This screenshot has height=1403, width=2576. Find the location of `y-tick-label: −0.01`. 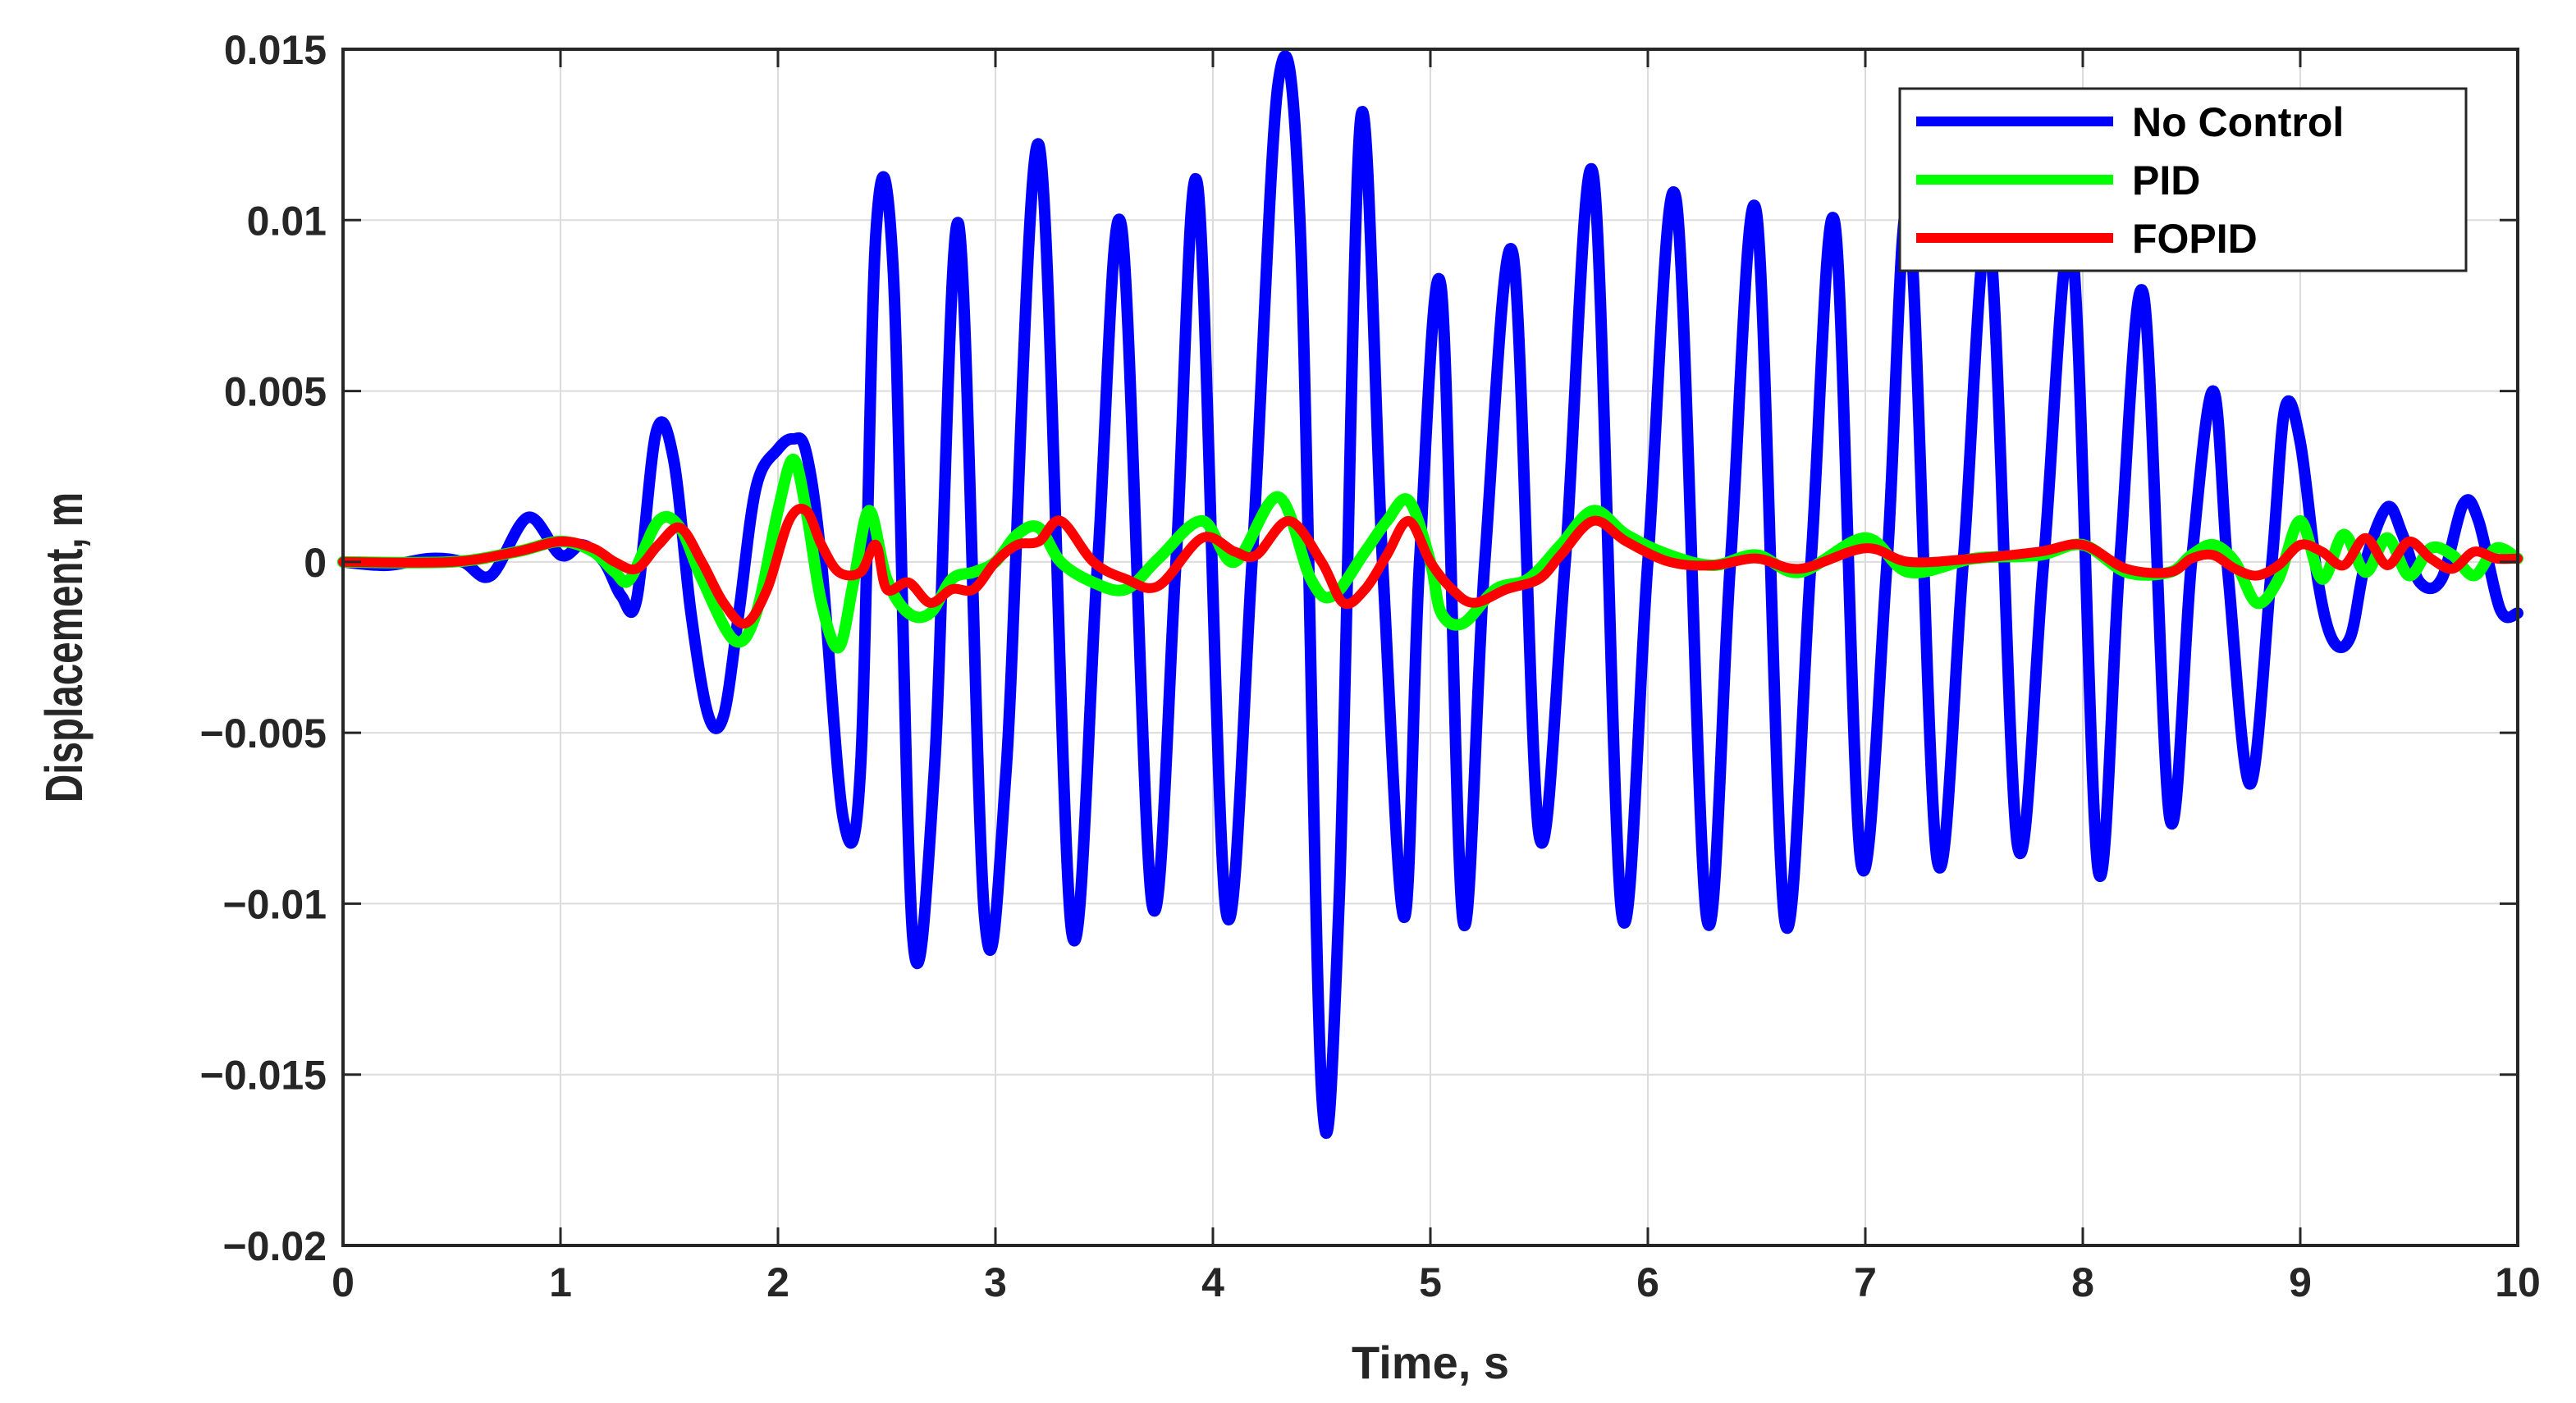

y-tick-label: −0.01 is located at coordinates (274, 904).